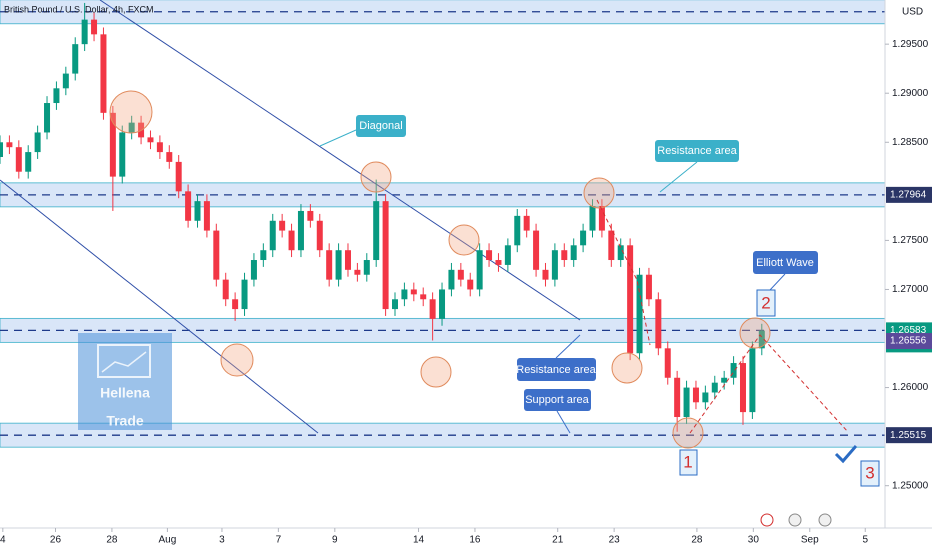 This screenshot has height=550, width=932. Describe the element at coordinates (79, 9) in the screenshot. I see `legend: British Pound / U.S. Dollar, 4h, FXCM` at that location.